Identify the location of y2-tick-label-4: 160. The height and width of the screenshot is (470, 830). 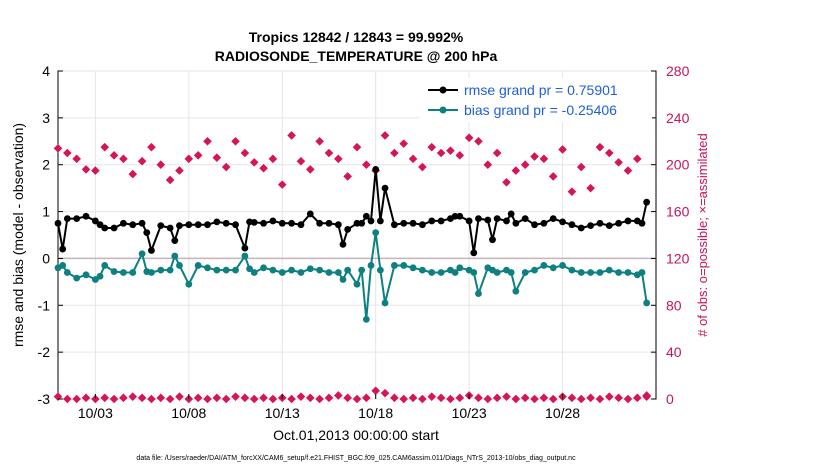
(678, 212).